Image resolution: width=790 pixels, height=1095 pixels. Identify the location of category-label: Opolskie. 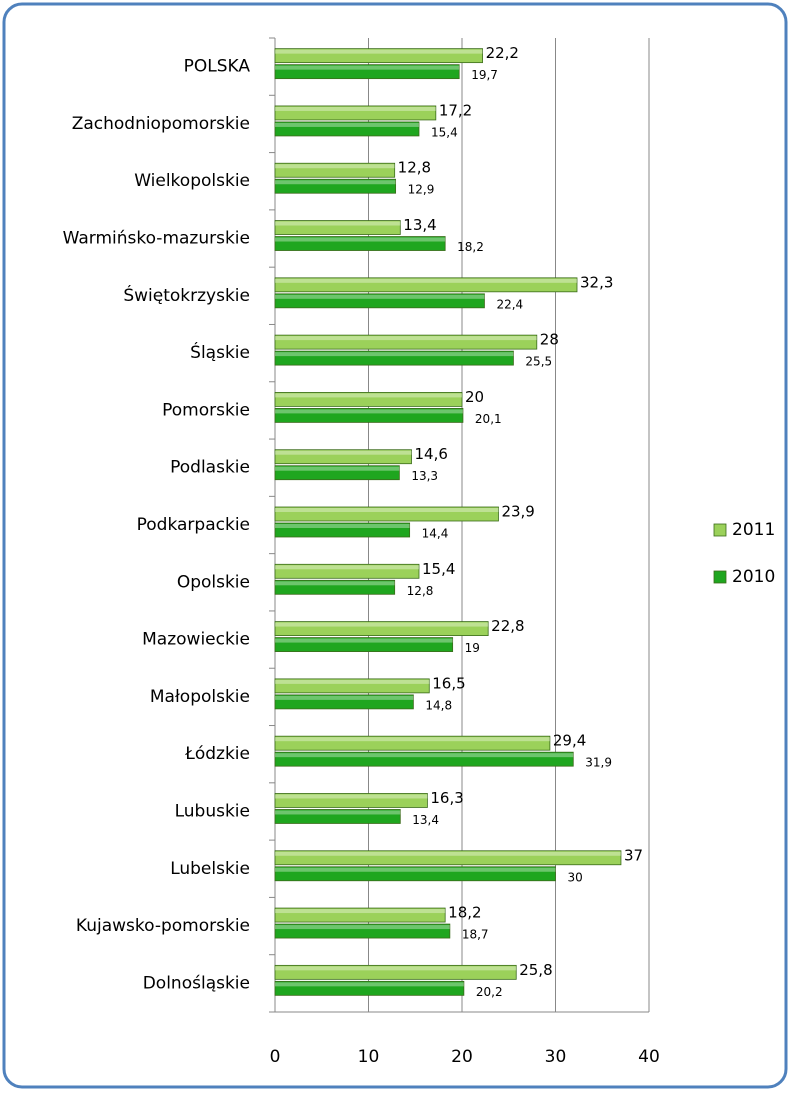
(213, 582).